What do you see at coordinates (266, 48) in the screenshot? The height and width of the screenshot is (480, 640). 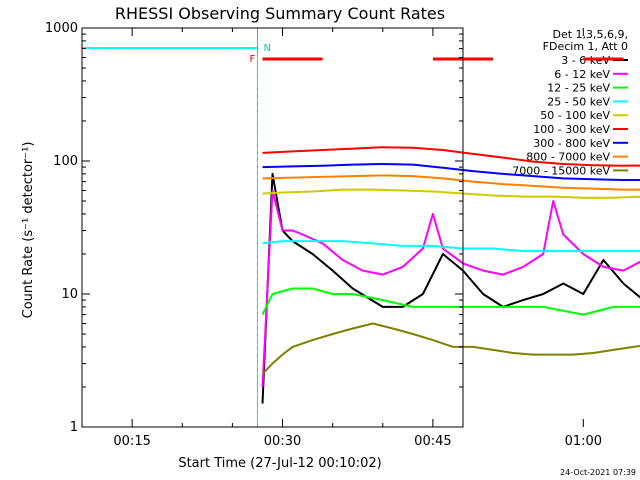 I see `night-label: N` at bounding box center [266, 48].